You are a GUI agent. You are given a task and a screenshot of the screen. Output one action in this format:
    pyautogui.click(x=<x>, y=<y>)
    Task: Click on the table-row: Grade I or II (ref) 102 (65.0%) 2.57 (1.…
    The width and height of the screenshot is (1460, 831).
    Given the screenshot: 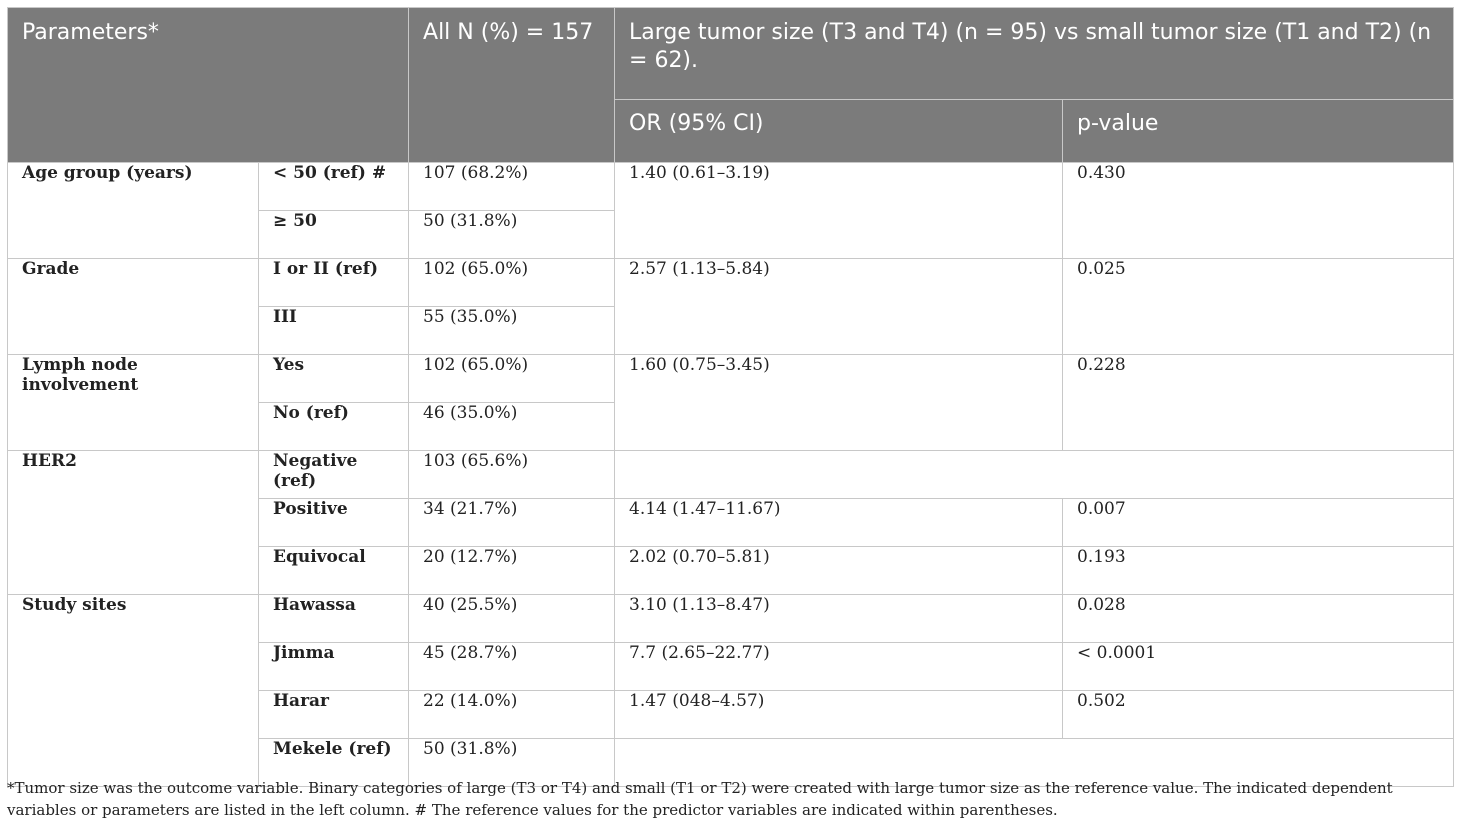 What is the action you would take?
    pyautogui.click(x=731, y=306)
    